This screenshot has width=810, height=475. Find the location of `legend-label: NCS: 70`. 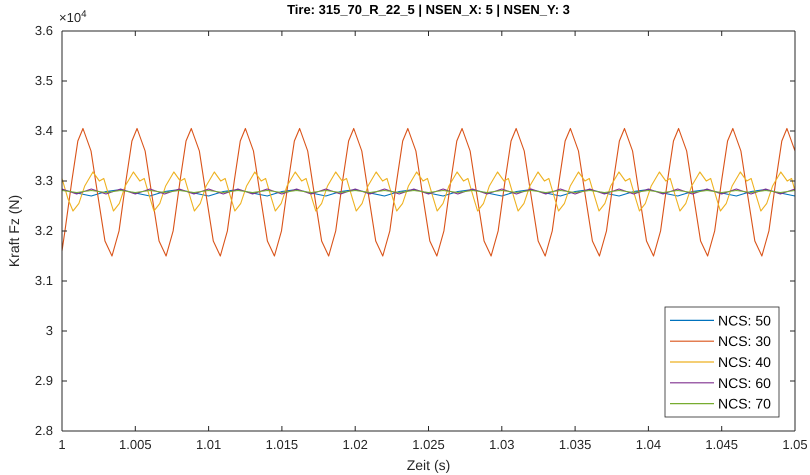

legend-label: NCS: 70 is located at coordinates (745, 404).